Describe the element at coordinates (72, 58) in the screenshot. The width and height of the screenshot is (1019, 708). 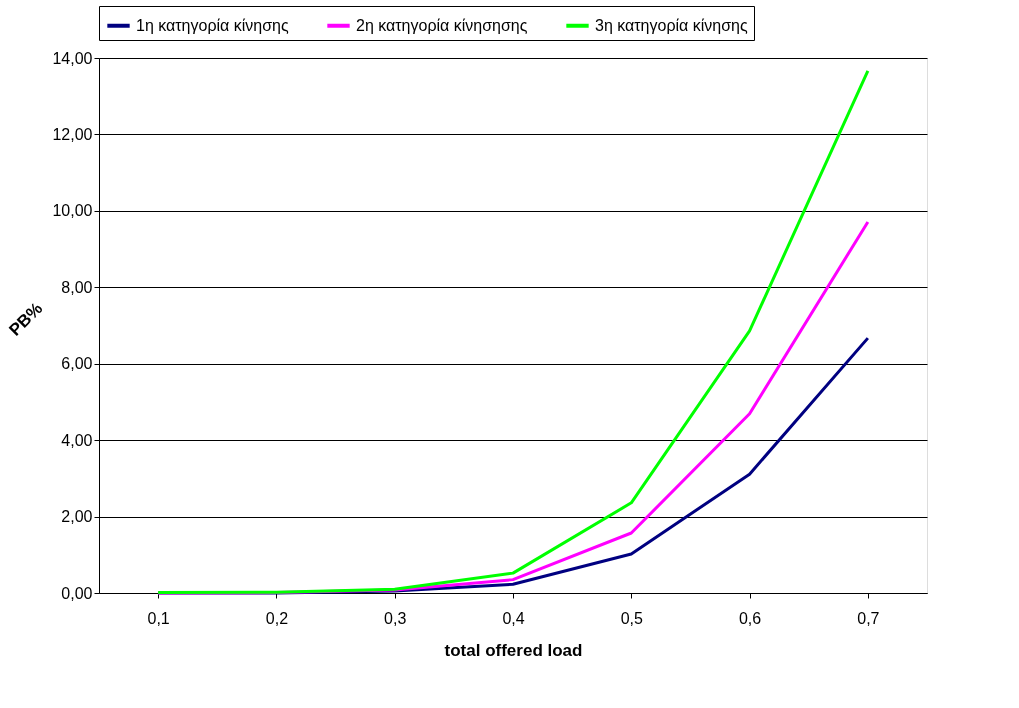
I see `y-tick-label: 14,00` at that location.